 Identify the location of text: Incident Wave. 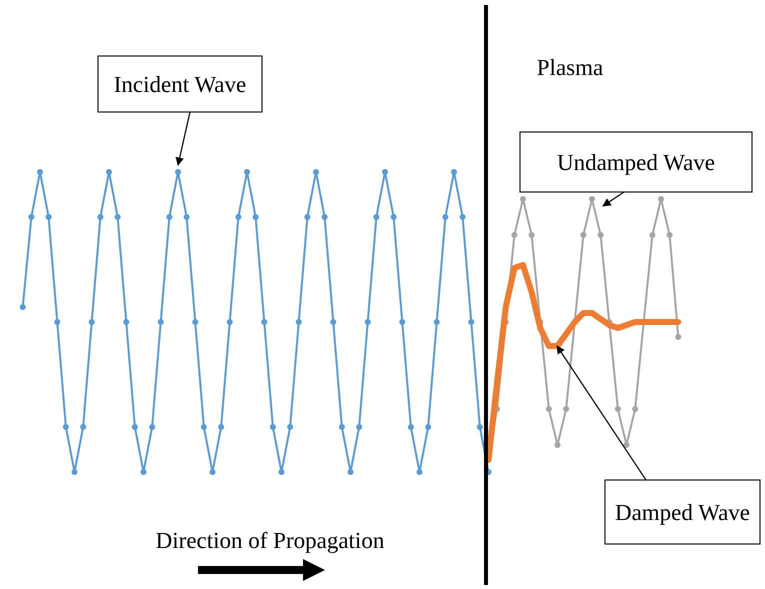
(180, 84).